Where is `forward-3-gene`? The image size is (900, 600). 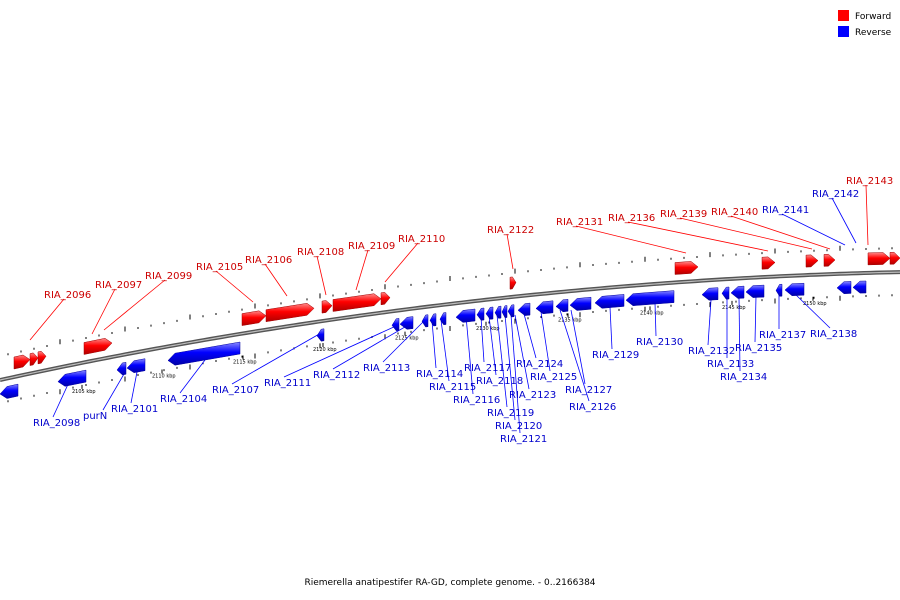
forward-3-gene is located at coordinates (98, 346).